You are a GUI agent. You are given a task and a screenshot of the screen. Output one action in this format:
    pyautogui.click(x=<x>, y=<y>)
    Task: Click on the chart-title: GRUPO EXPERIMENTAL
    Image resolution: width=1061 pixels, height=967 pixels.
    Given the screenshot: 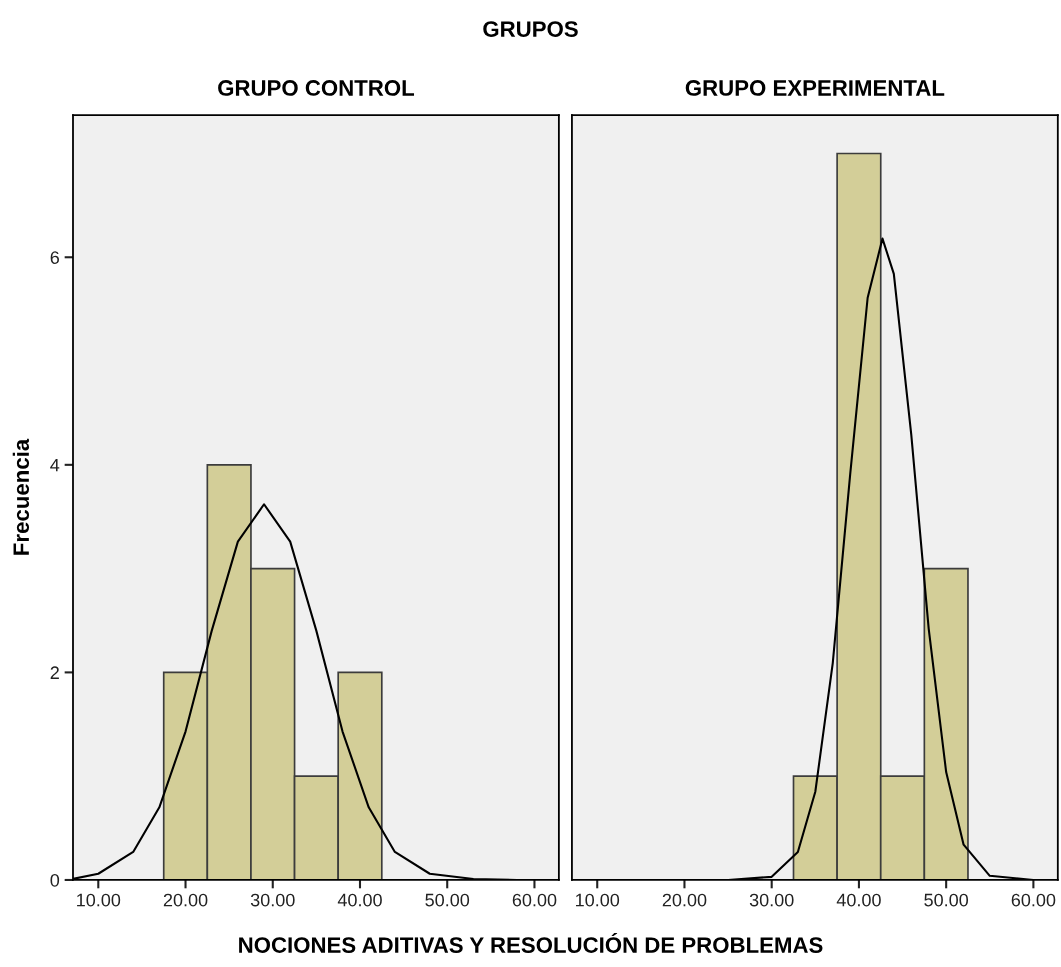 What is the action you would take?
    pyautogui.click(x=815, y=88)
    